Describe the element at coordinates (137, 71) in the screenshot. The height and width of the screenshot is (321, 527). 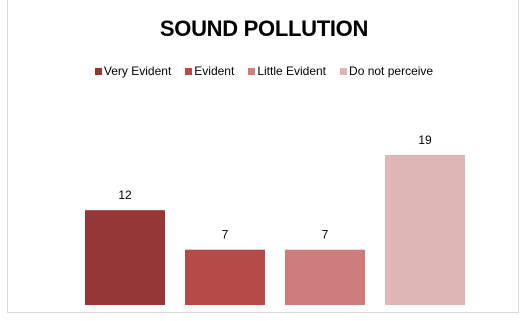
I see `legend-label: Very Evident` at that location.